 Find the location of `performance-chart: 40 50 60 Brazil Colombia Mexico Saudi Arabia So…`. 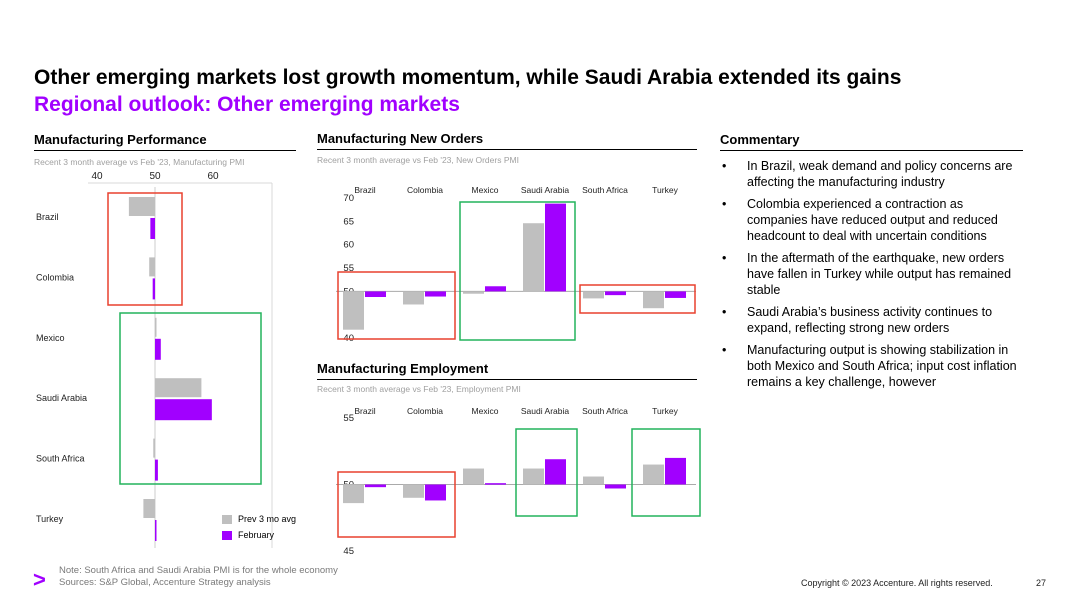

performance-chart: 40 50 60 Brazil Colombia Mexico Saudi Arabia So… is located at coordinates (154, 359).